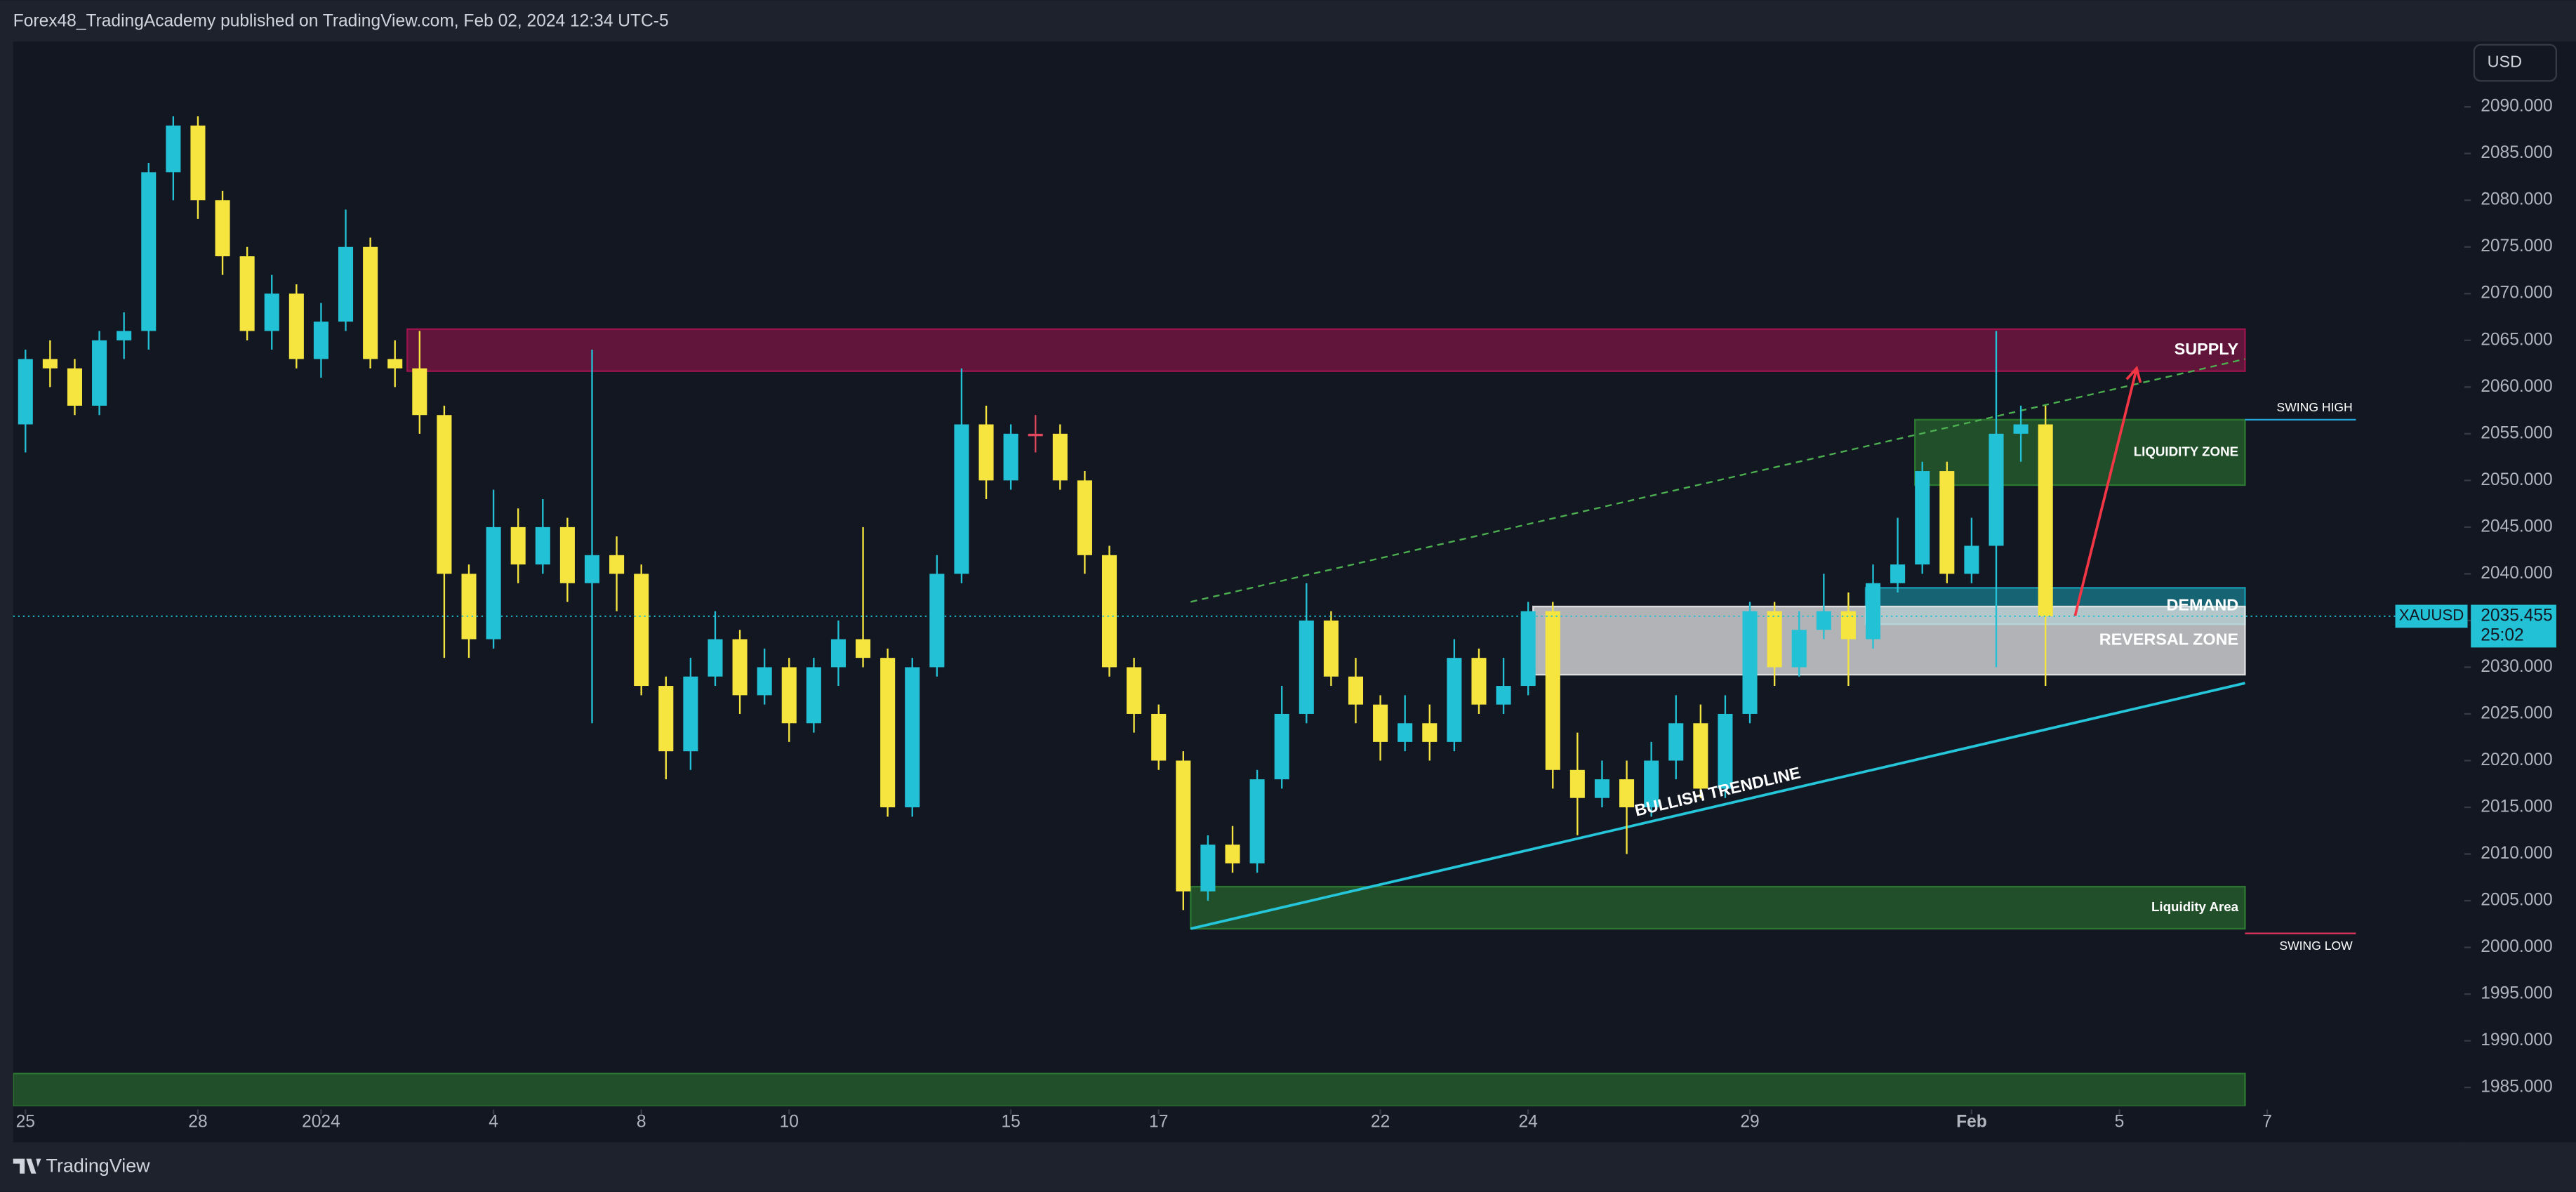  I want to click on price-tag, so click(2513, 626).